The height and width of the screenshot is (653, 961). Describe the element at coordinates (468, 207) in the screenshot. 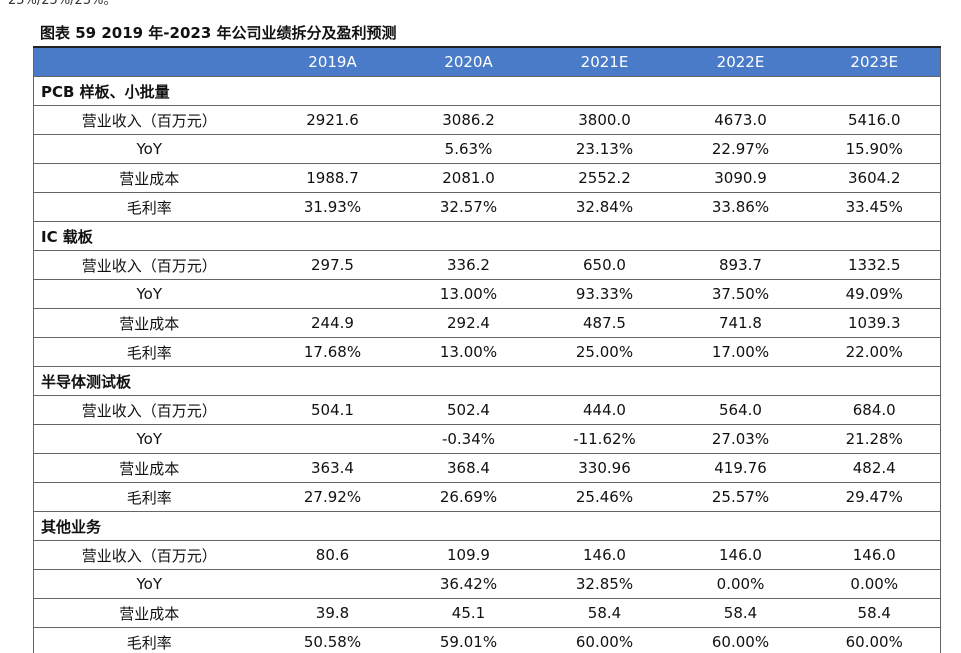

I see `value-cell: 32.57%` at that location.